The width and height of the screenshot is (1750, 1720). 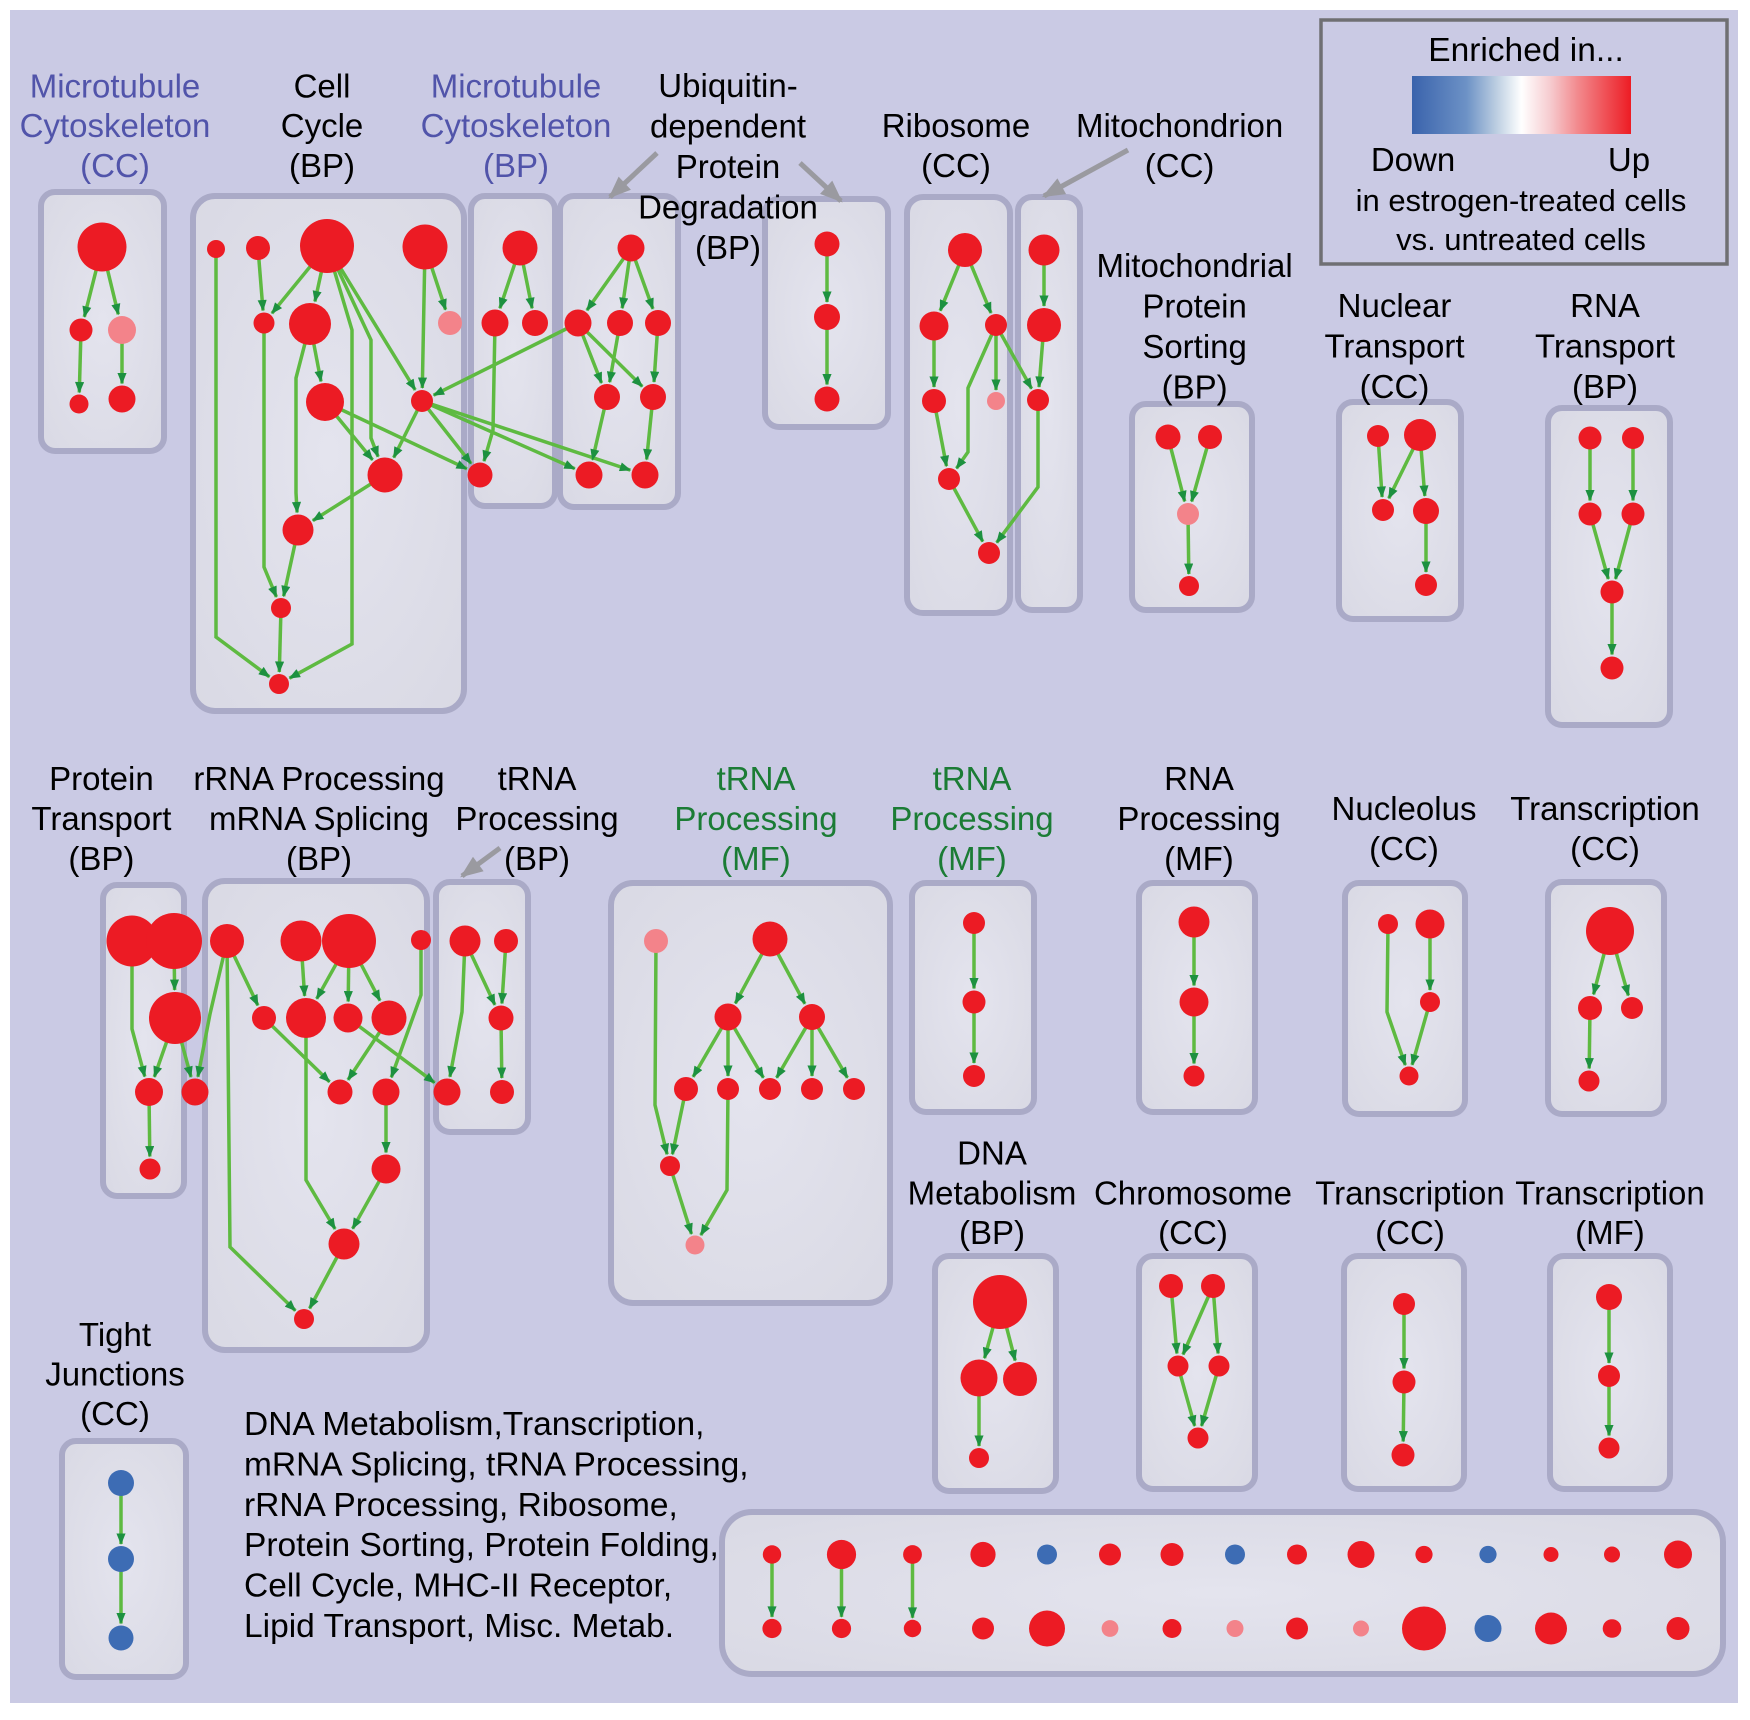 I want to click on svg-text: Mitochondrial, so click(x=1194, y=265).